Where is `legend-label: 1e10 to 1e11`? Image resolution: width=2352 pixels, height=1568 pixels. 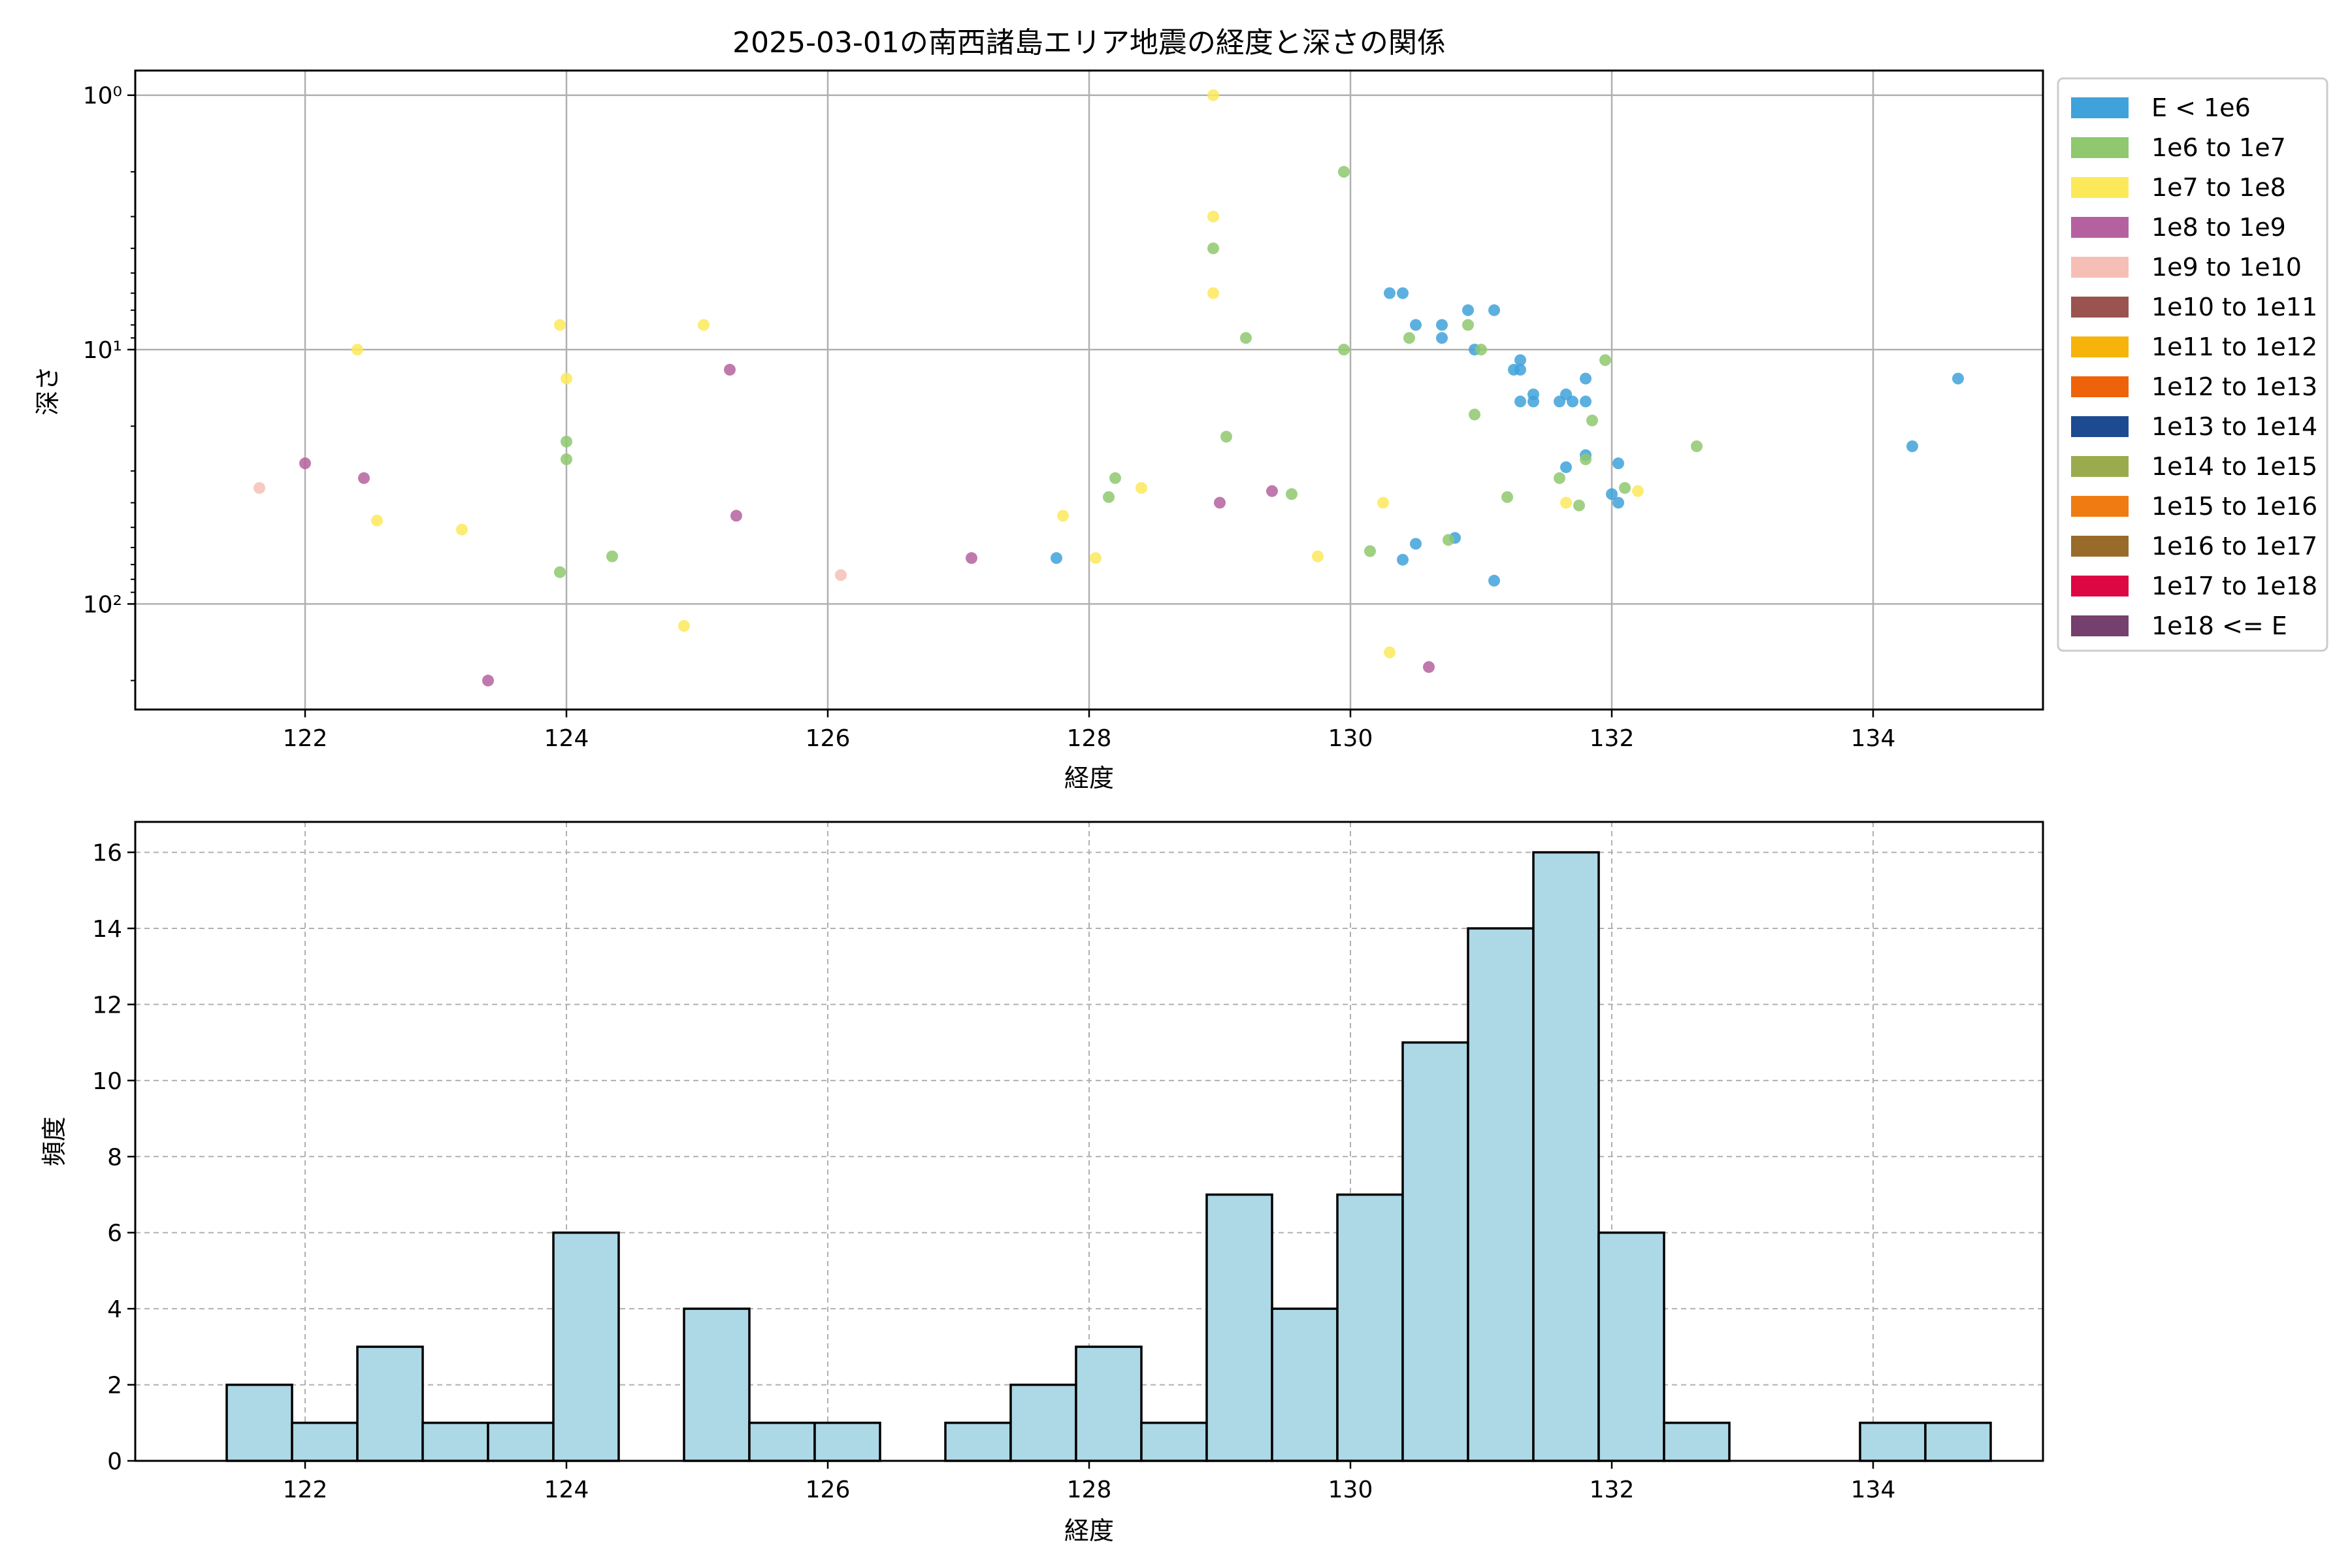
legend-label: 1e10 to 1e11 is located at coordinates (2234, 307).